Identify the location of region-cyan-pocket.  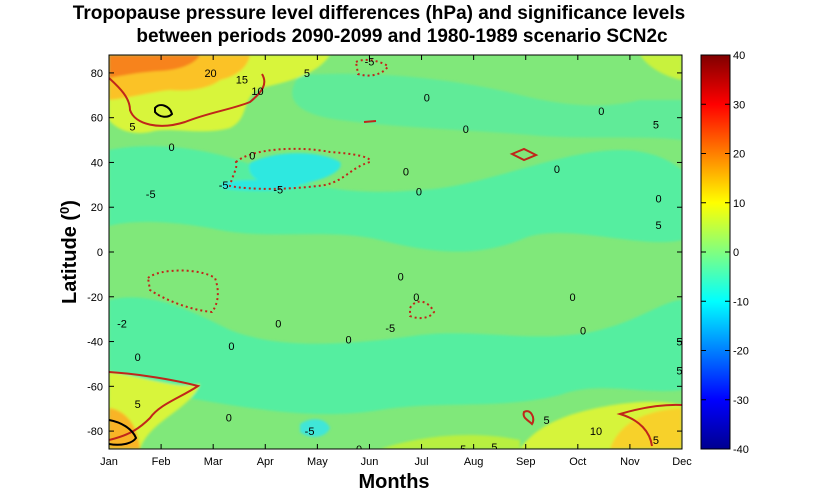
(295, 170).